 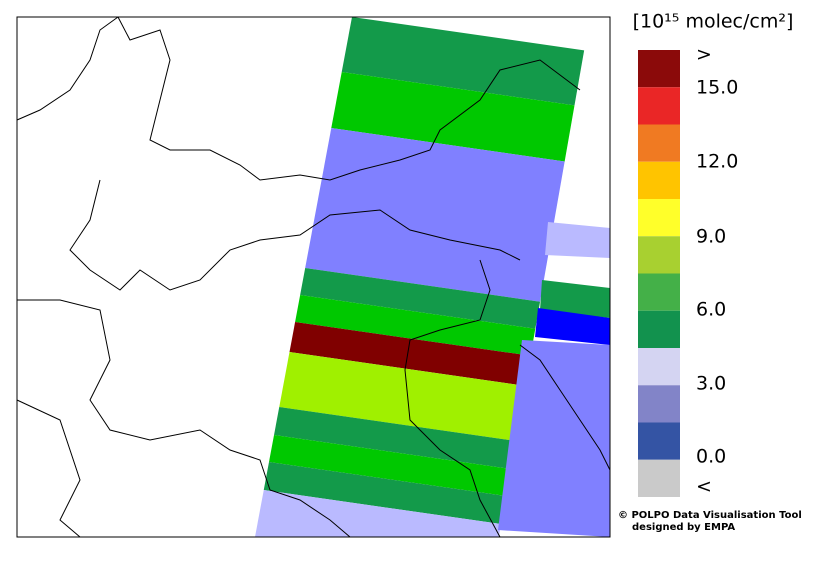 I want to click on colorbar-label: 9.0, so click(x=711, y=237).